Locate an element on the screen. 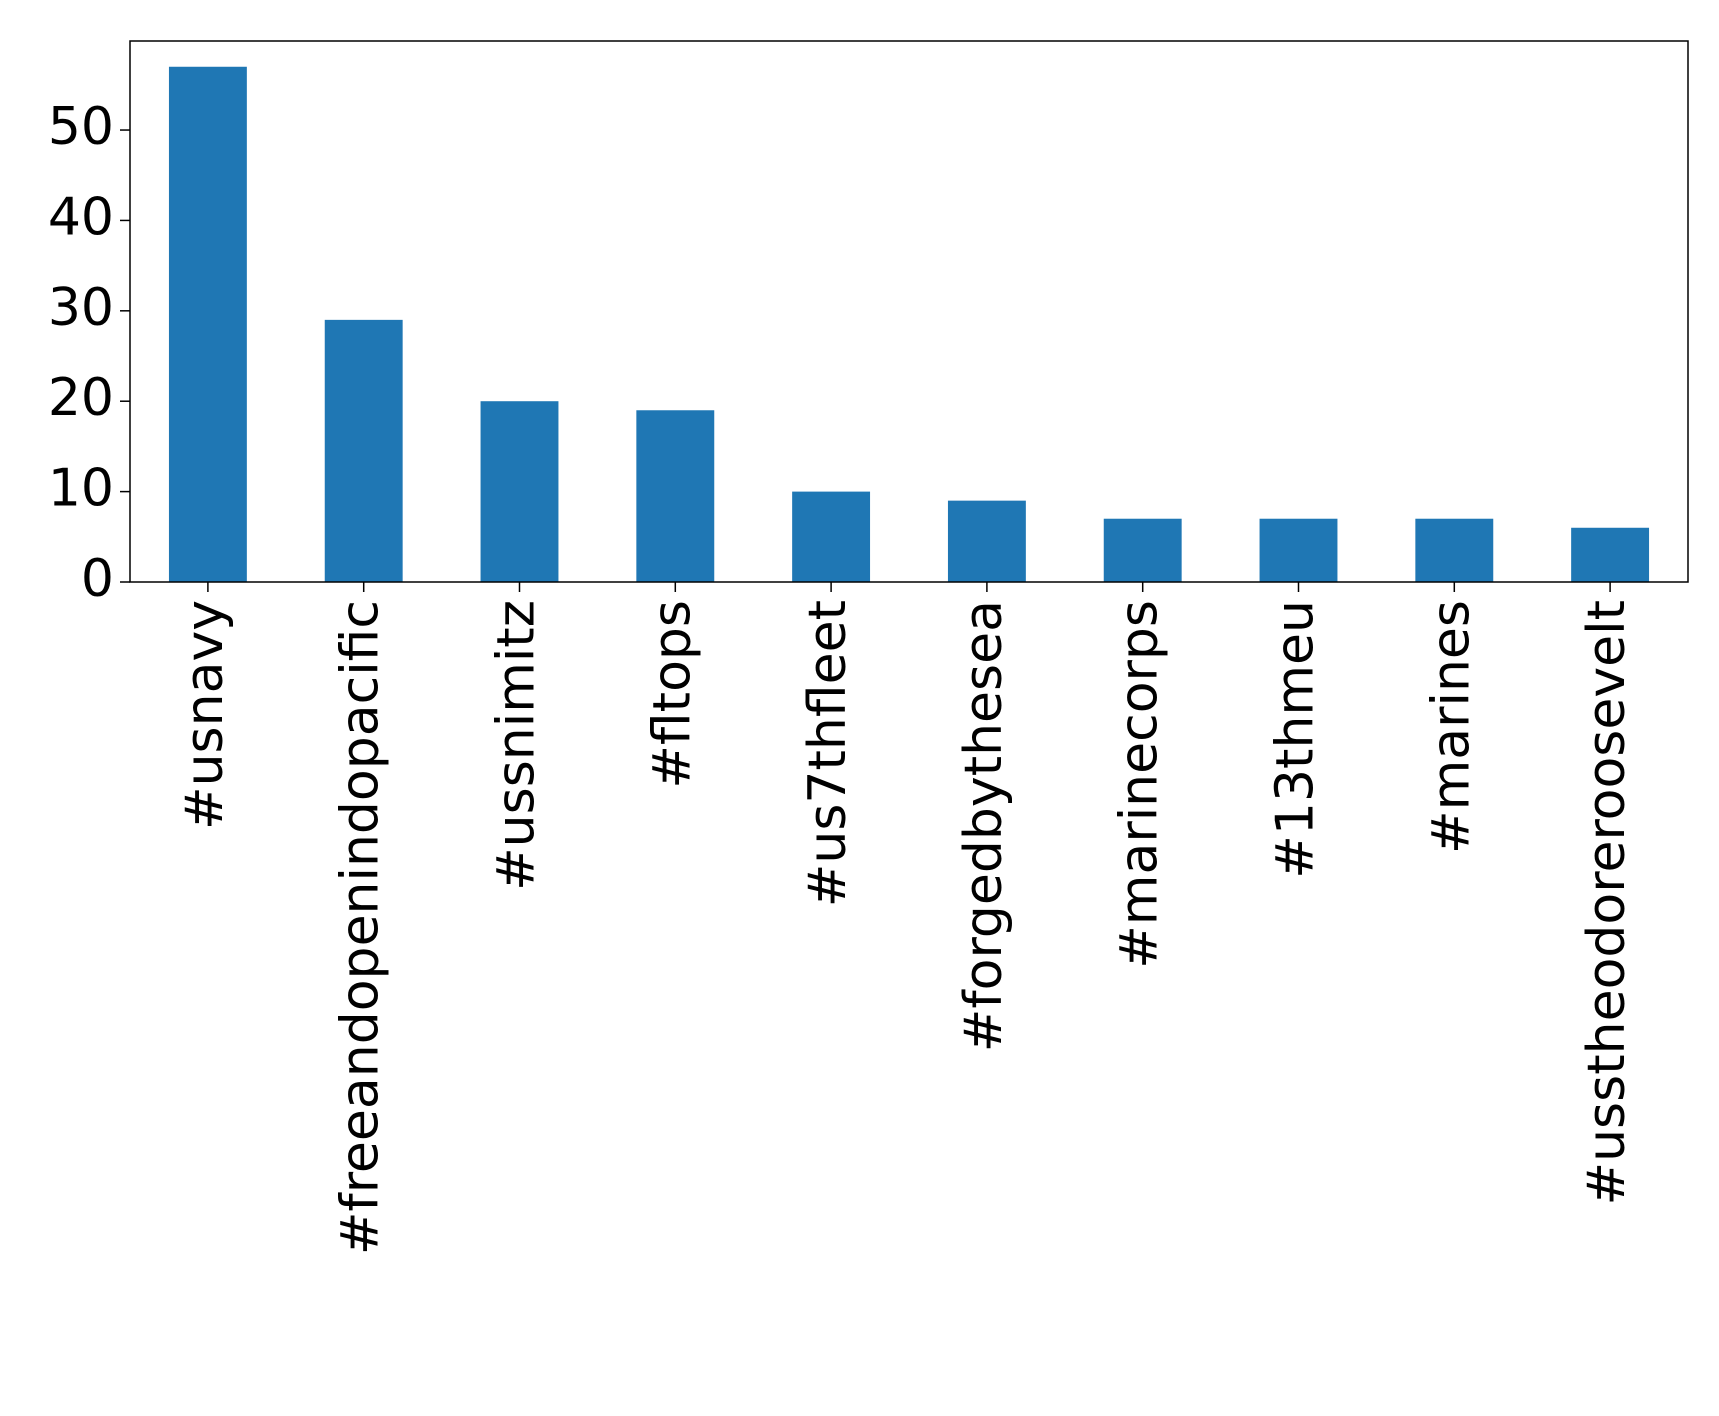  x-tick-label: #marines is located at coordinates (1451, 727).